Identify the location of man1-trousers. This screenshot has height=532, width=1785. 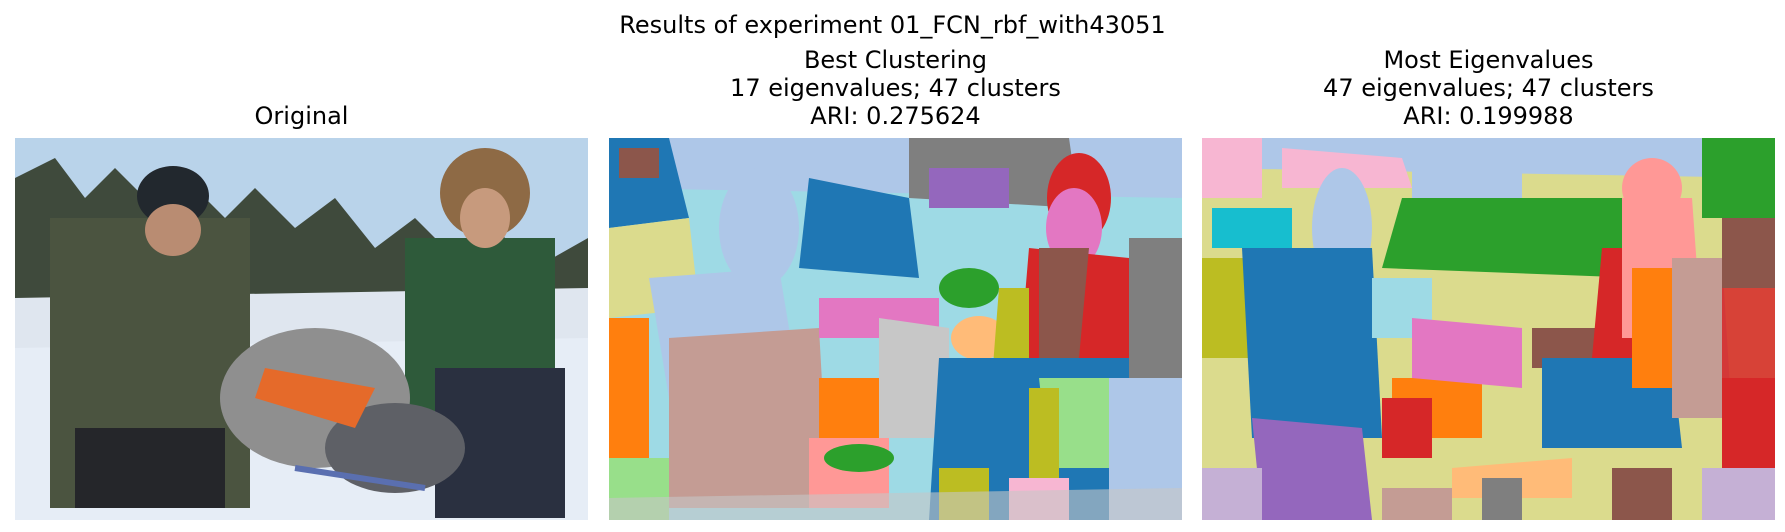
(150, 468).